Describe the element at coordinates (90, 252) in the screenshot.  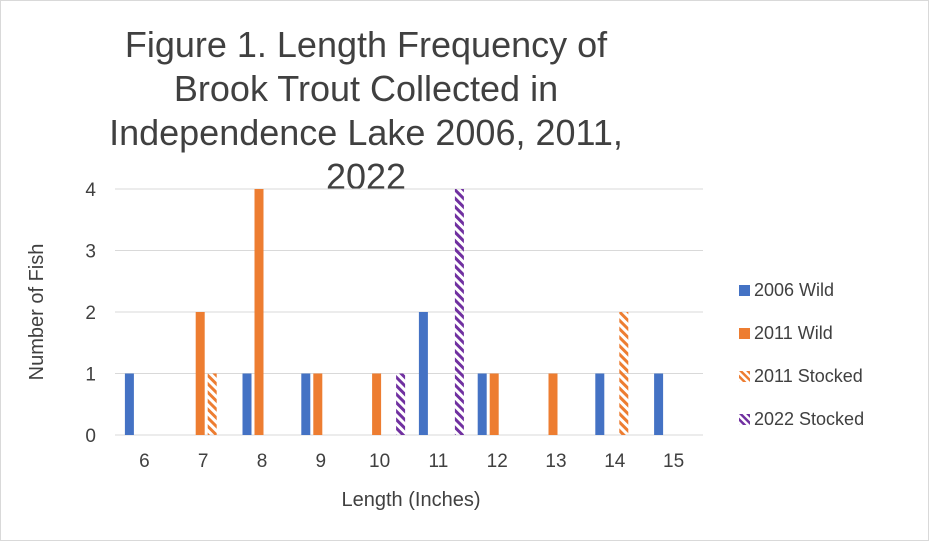
I see `y-tick-label: 3` at that location.